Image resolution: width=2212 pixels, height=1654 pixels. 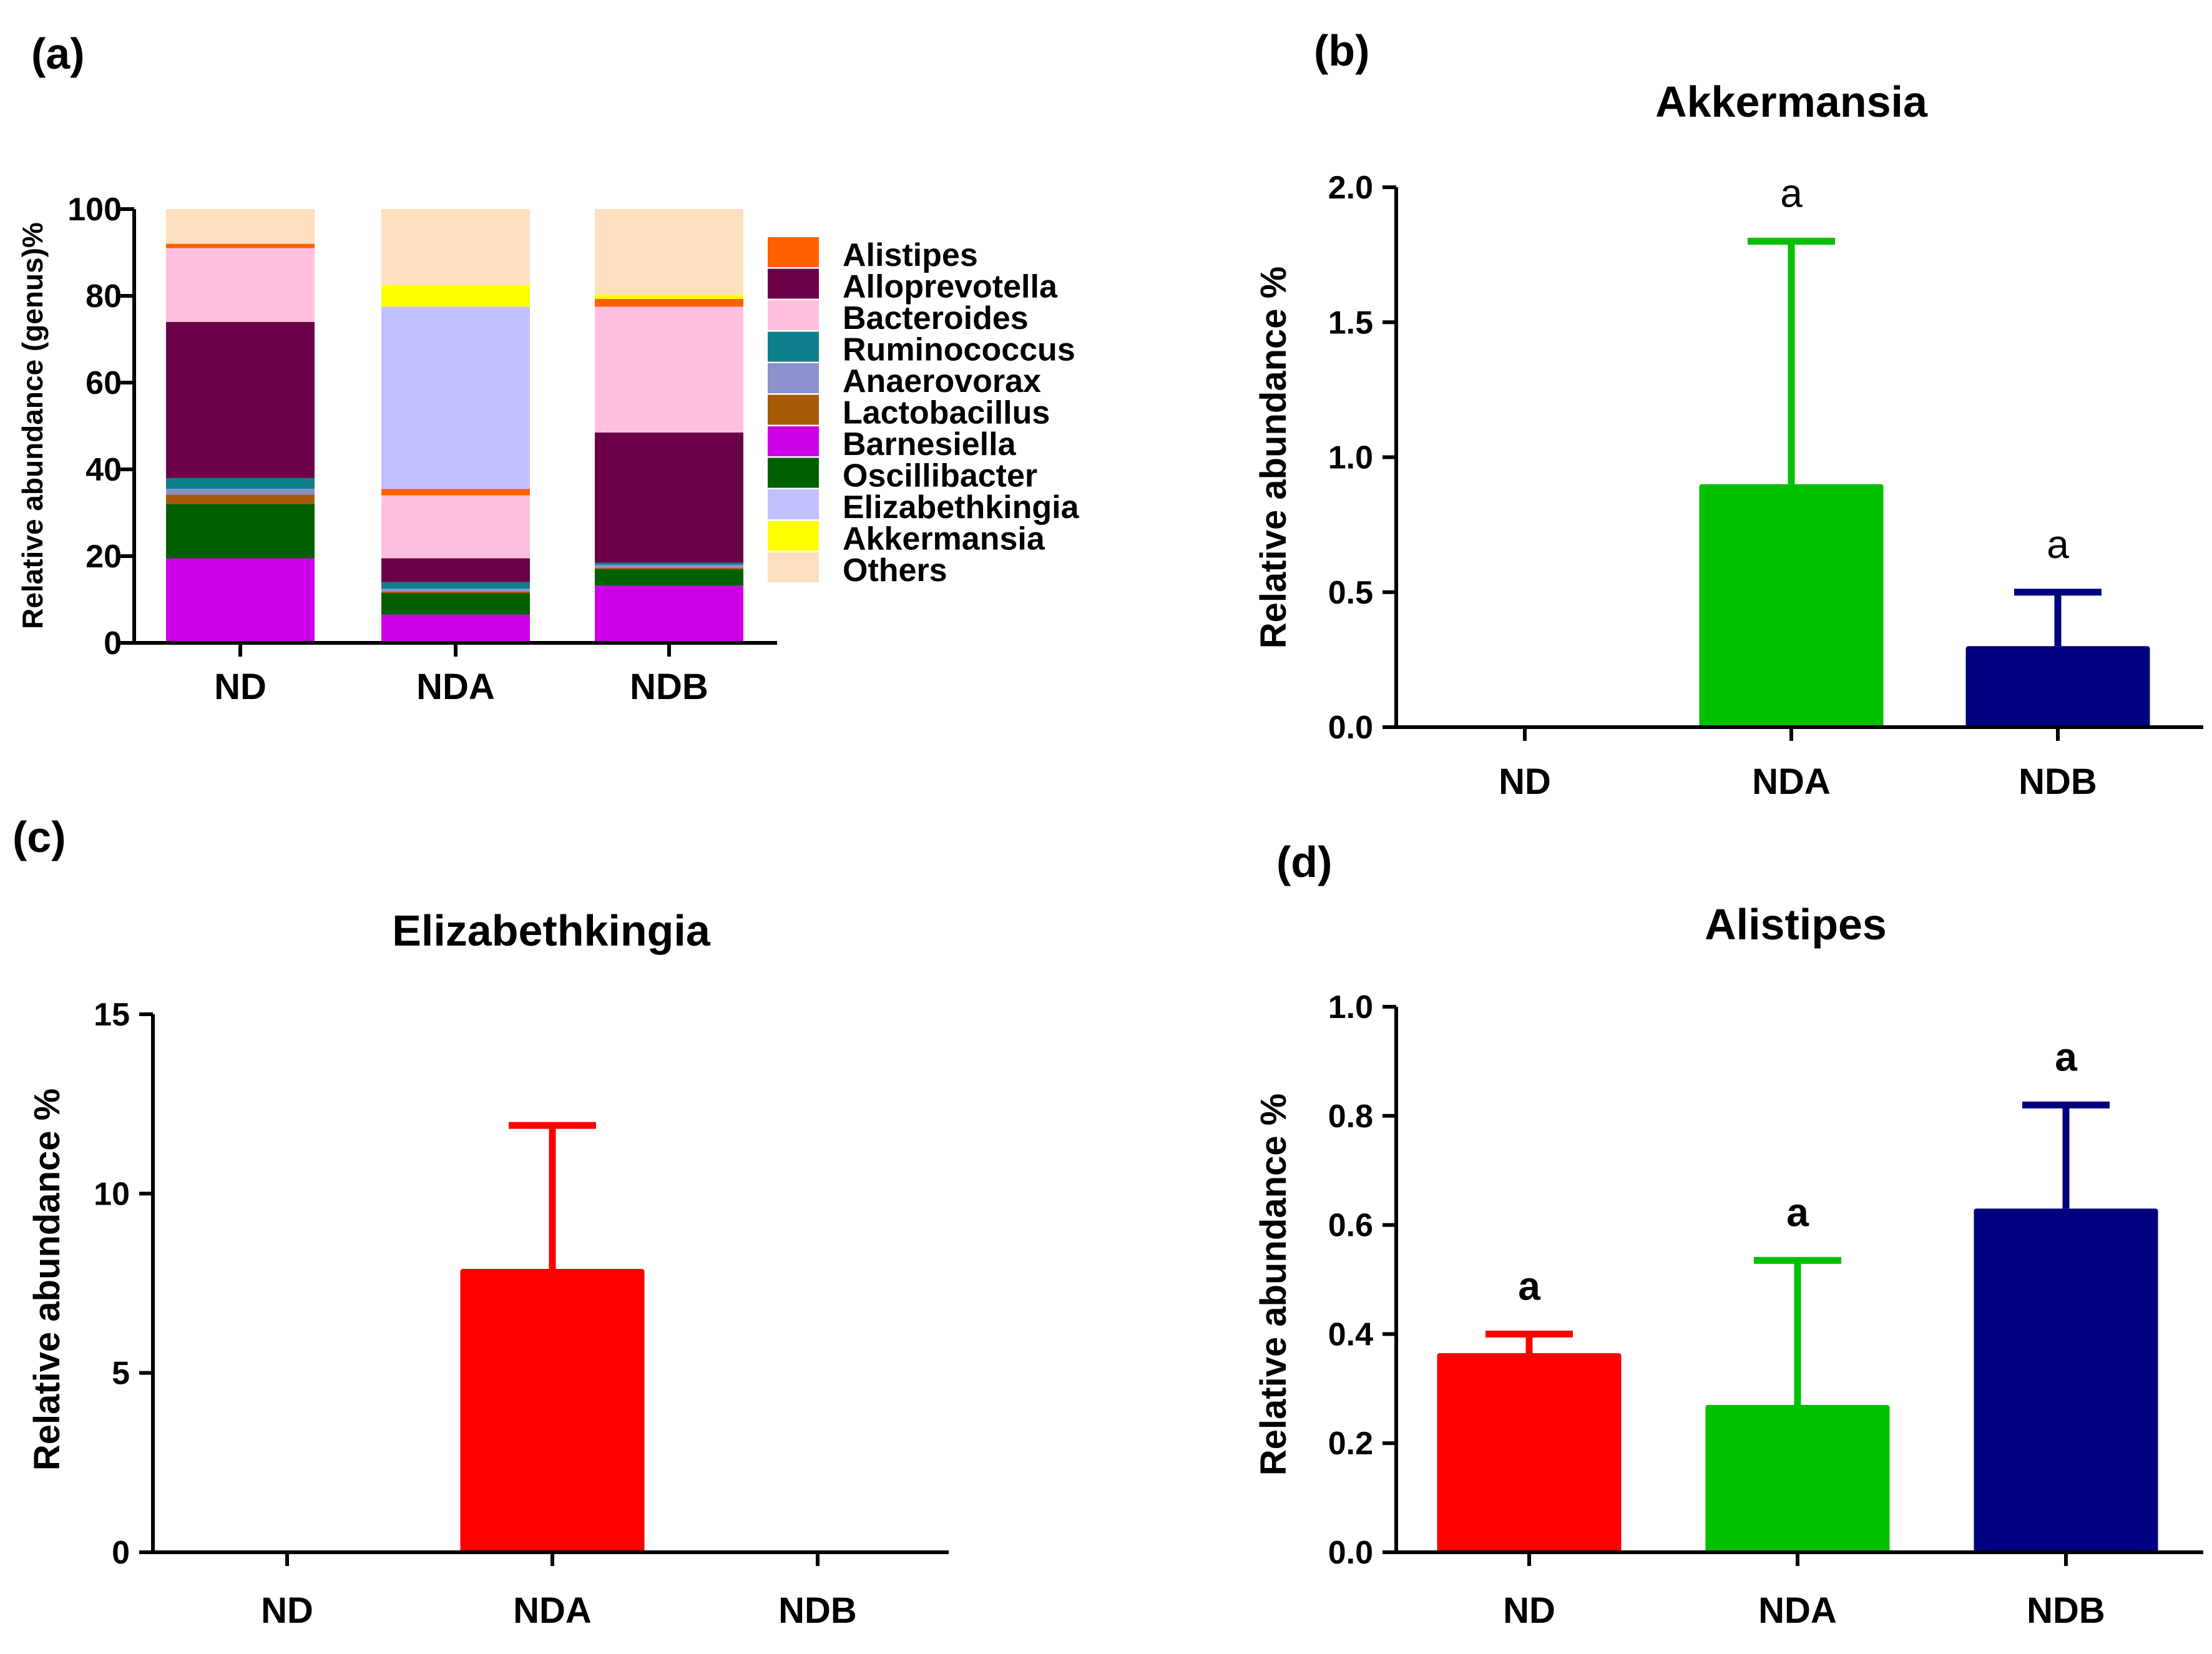 What do you see at coordinates (240, 600) in the screenshot?
I see `stack-segment-nd-barnesiella` at bounding box center [240, 600].